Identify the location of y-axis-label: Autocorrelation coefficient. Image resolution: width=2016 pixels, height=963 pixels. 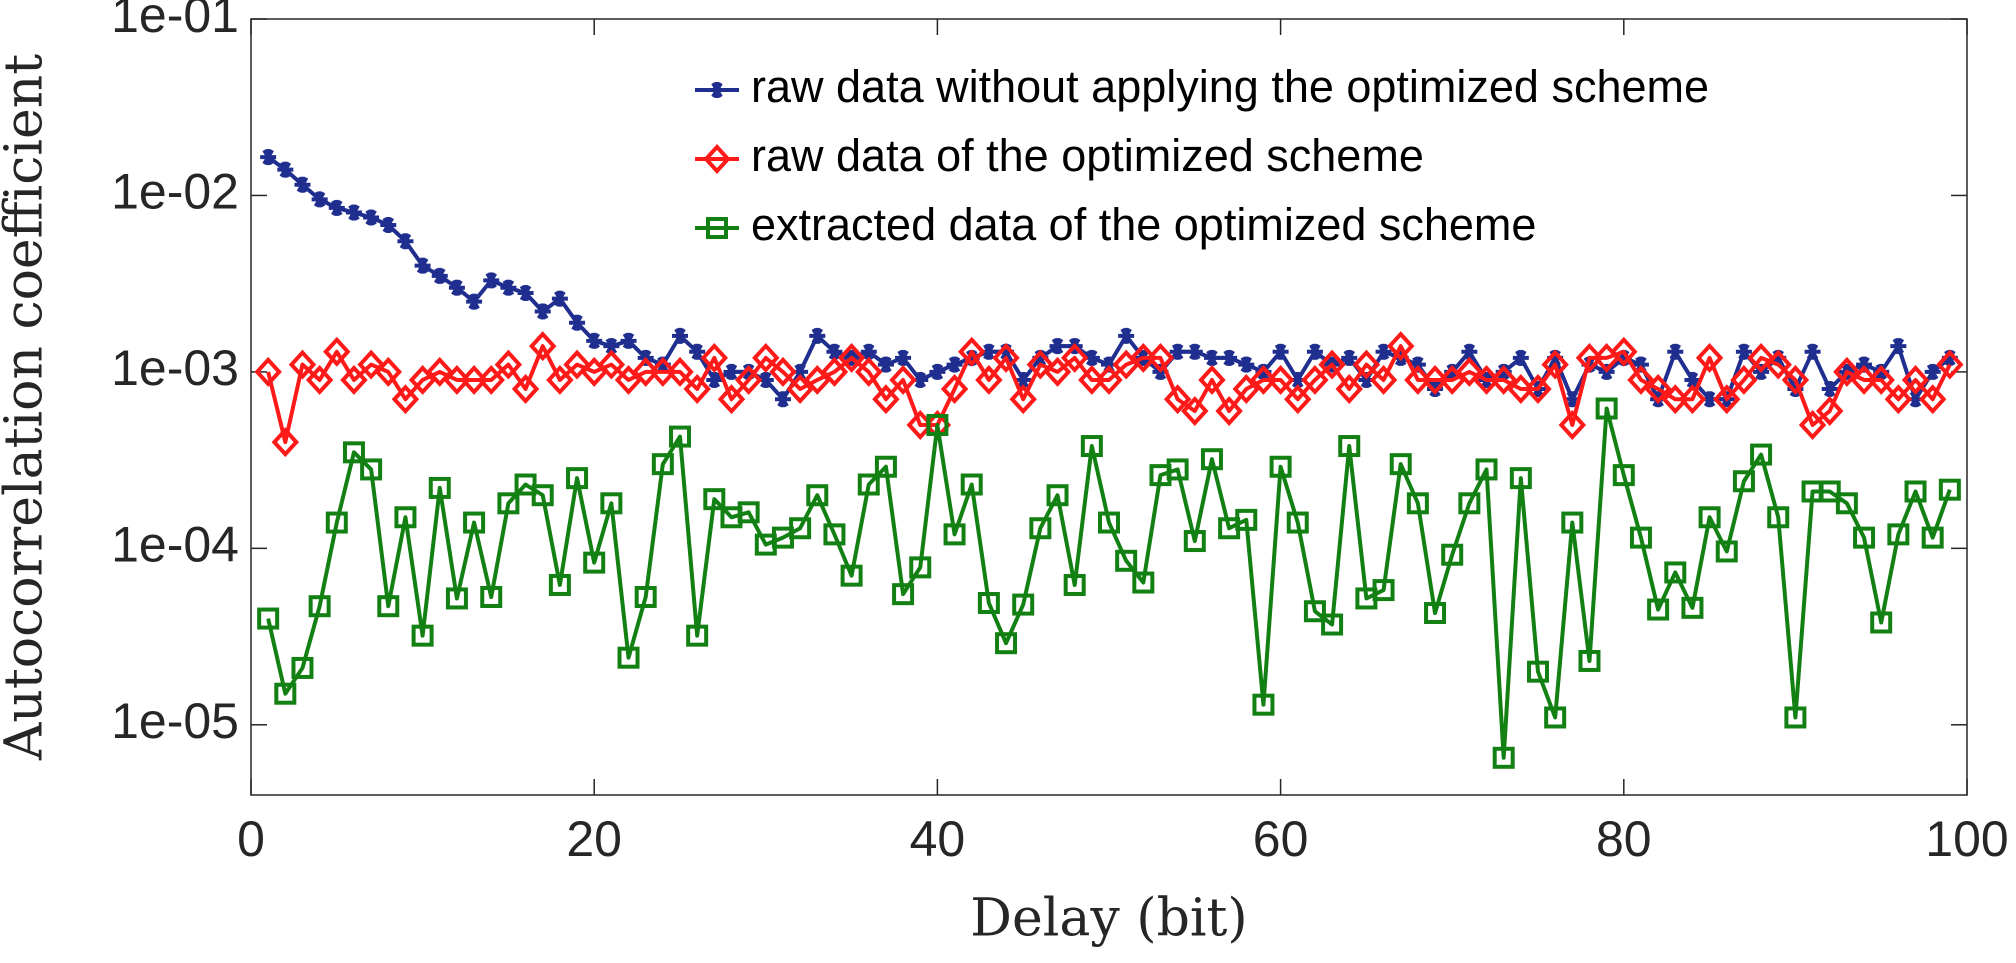
(27, 407).